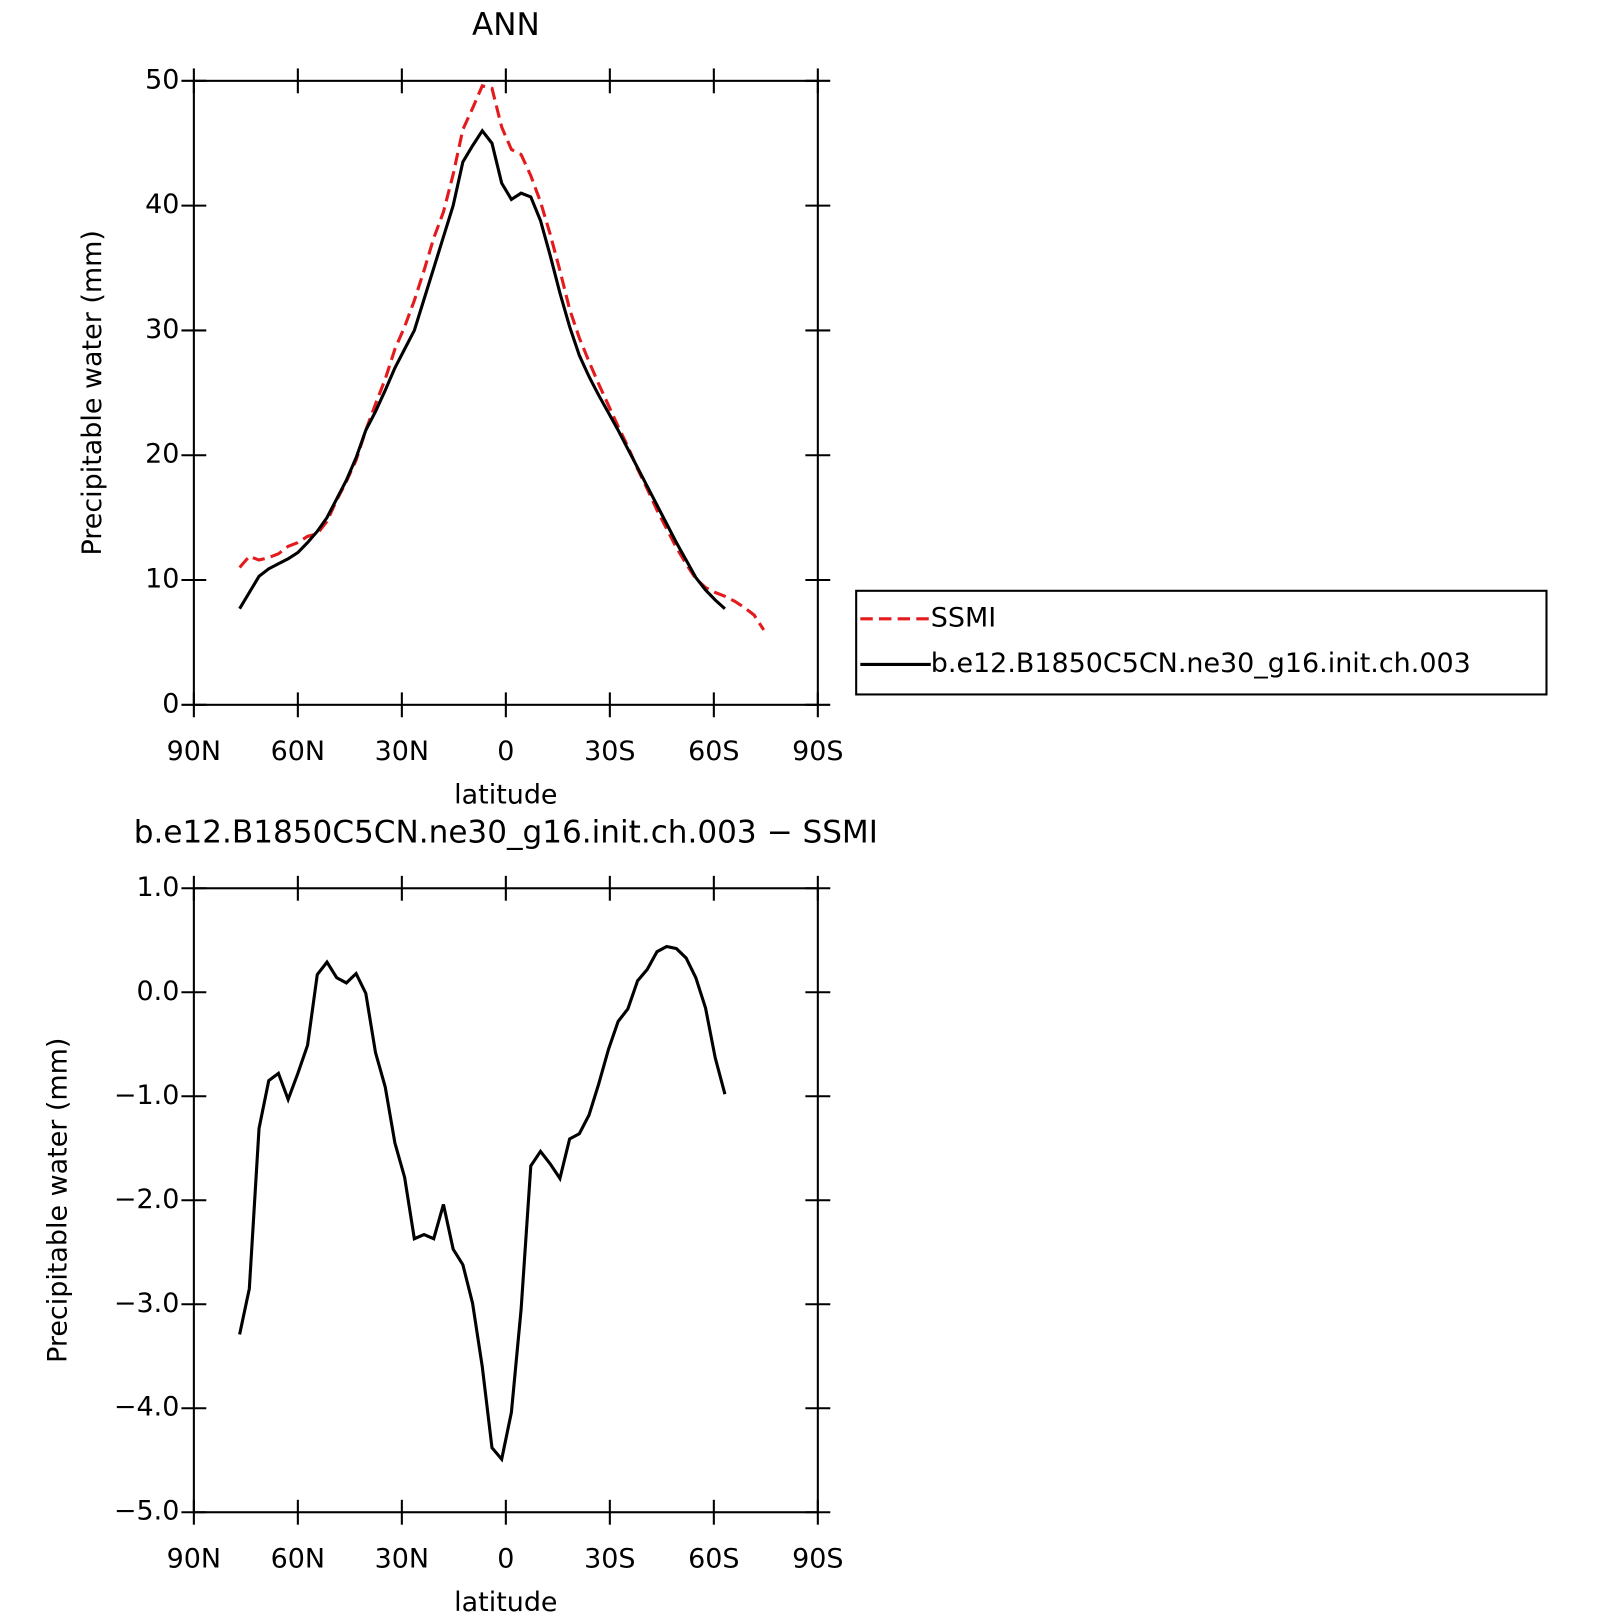 The width and height of the screenshot is (1617, 1619). Describe the element at coordinates (1201, 642) in the screenshot. I see `legend-box` at that location.